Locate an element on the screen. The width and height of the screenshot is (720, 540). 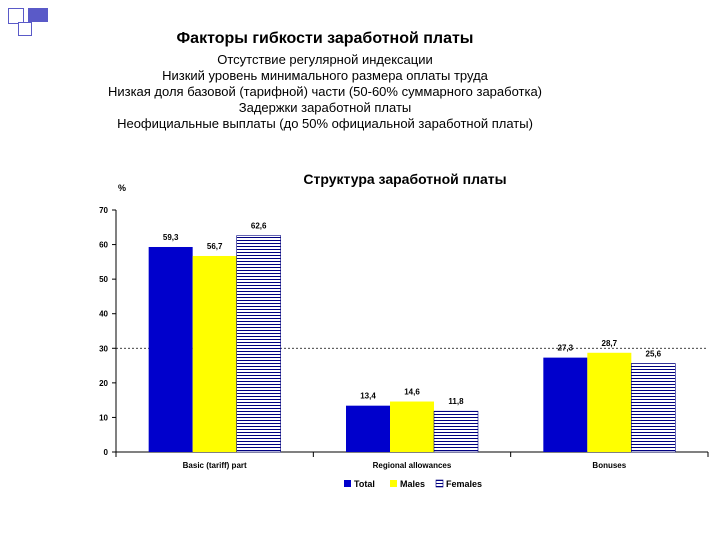
data-label: 13,4 is located at coordinates (368, 396).